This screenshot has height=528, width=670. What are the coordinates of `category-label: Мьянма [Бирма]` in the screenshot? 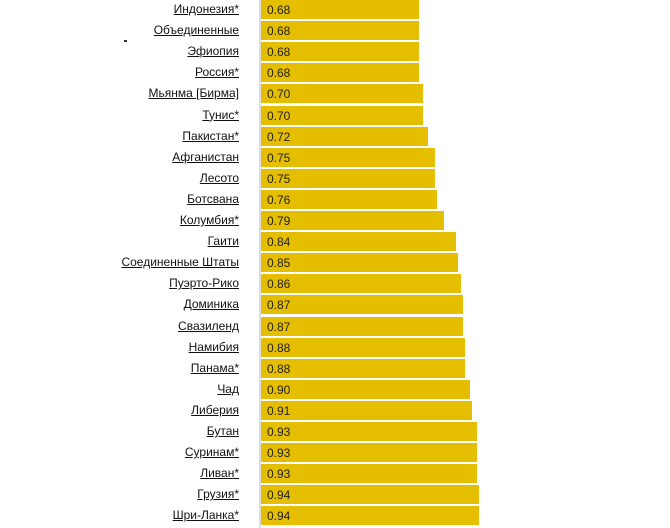 It's located at (193, 93).